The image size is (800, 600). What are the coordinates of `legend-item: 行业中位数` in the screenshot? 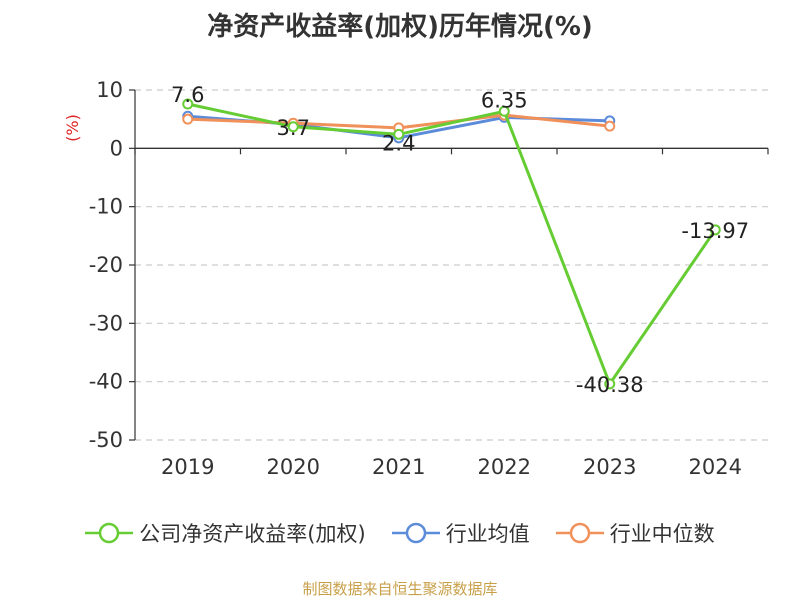 It's located at (635, 533).